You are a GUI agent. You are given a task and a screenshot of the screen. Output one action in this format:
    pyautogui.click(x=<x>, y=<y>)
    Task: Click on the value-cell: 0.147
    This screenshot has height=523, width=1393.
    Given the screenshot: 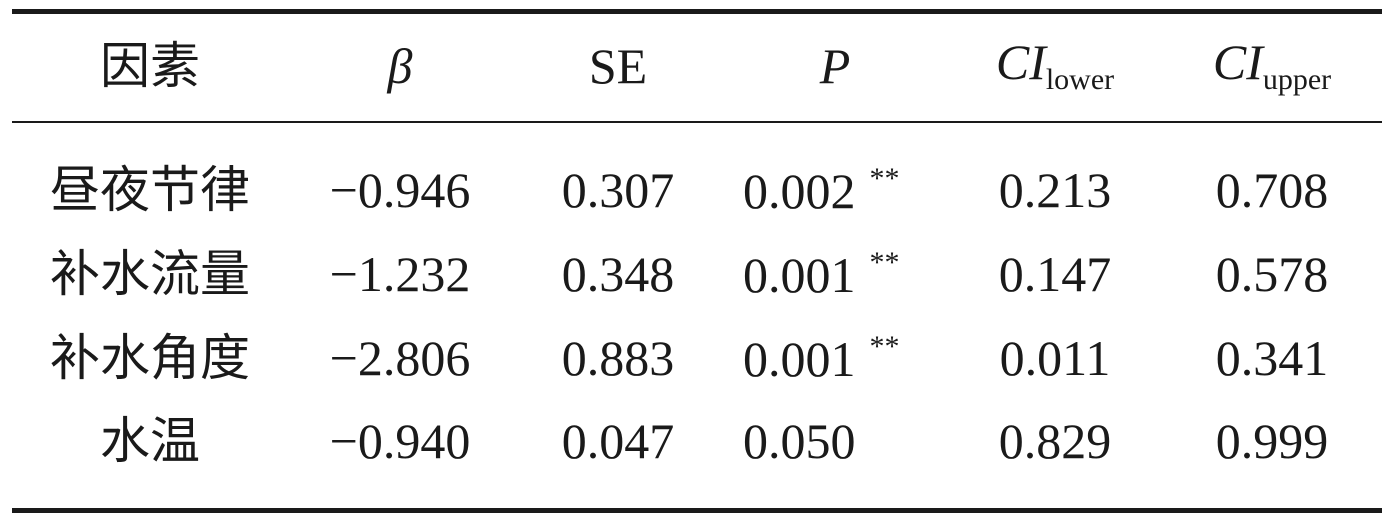 What is the action you would take?
    pyautogui.click(x=1055, y=274)
    